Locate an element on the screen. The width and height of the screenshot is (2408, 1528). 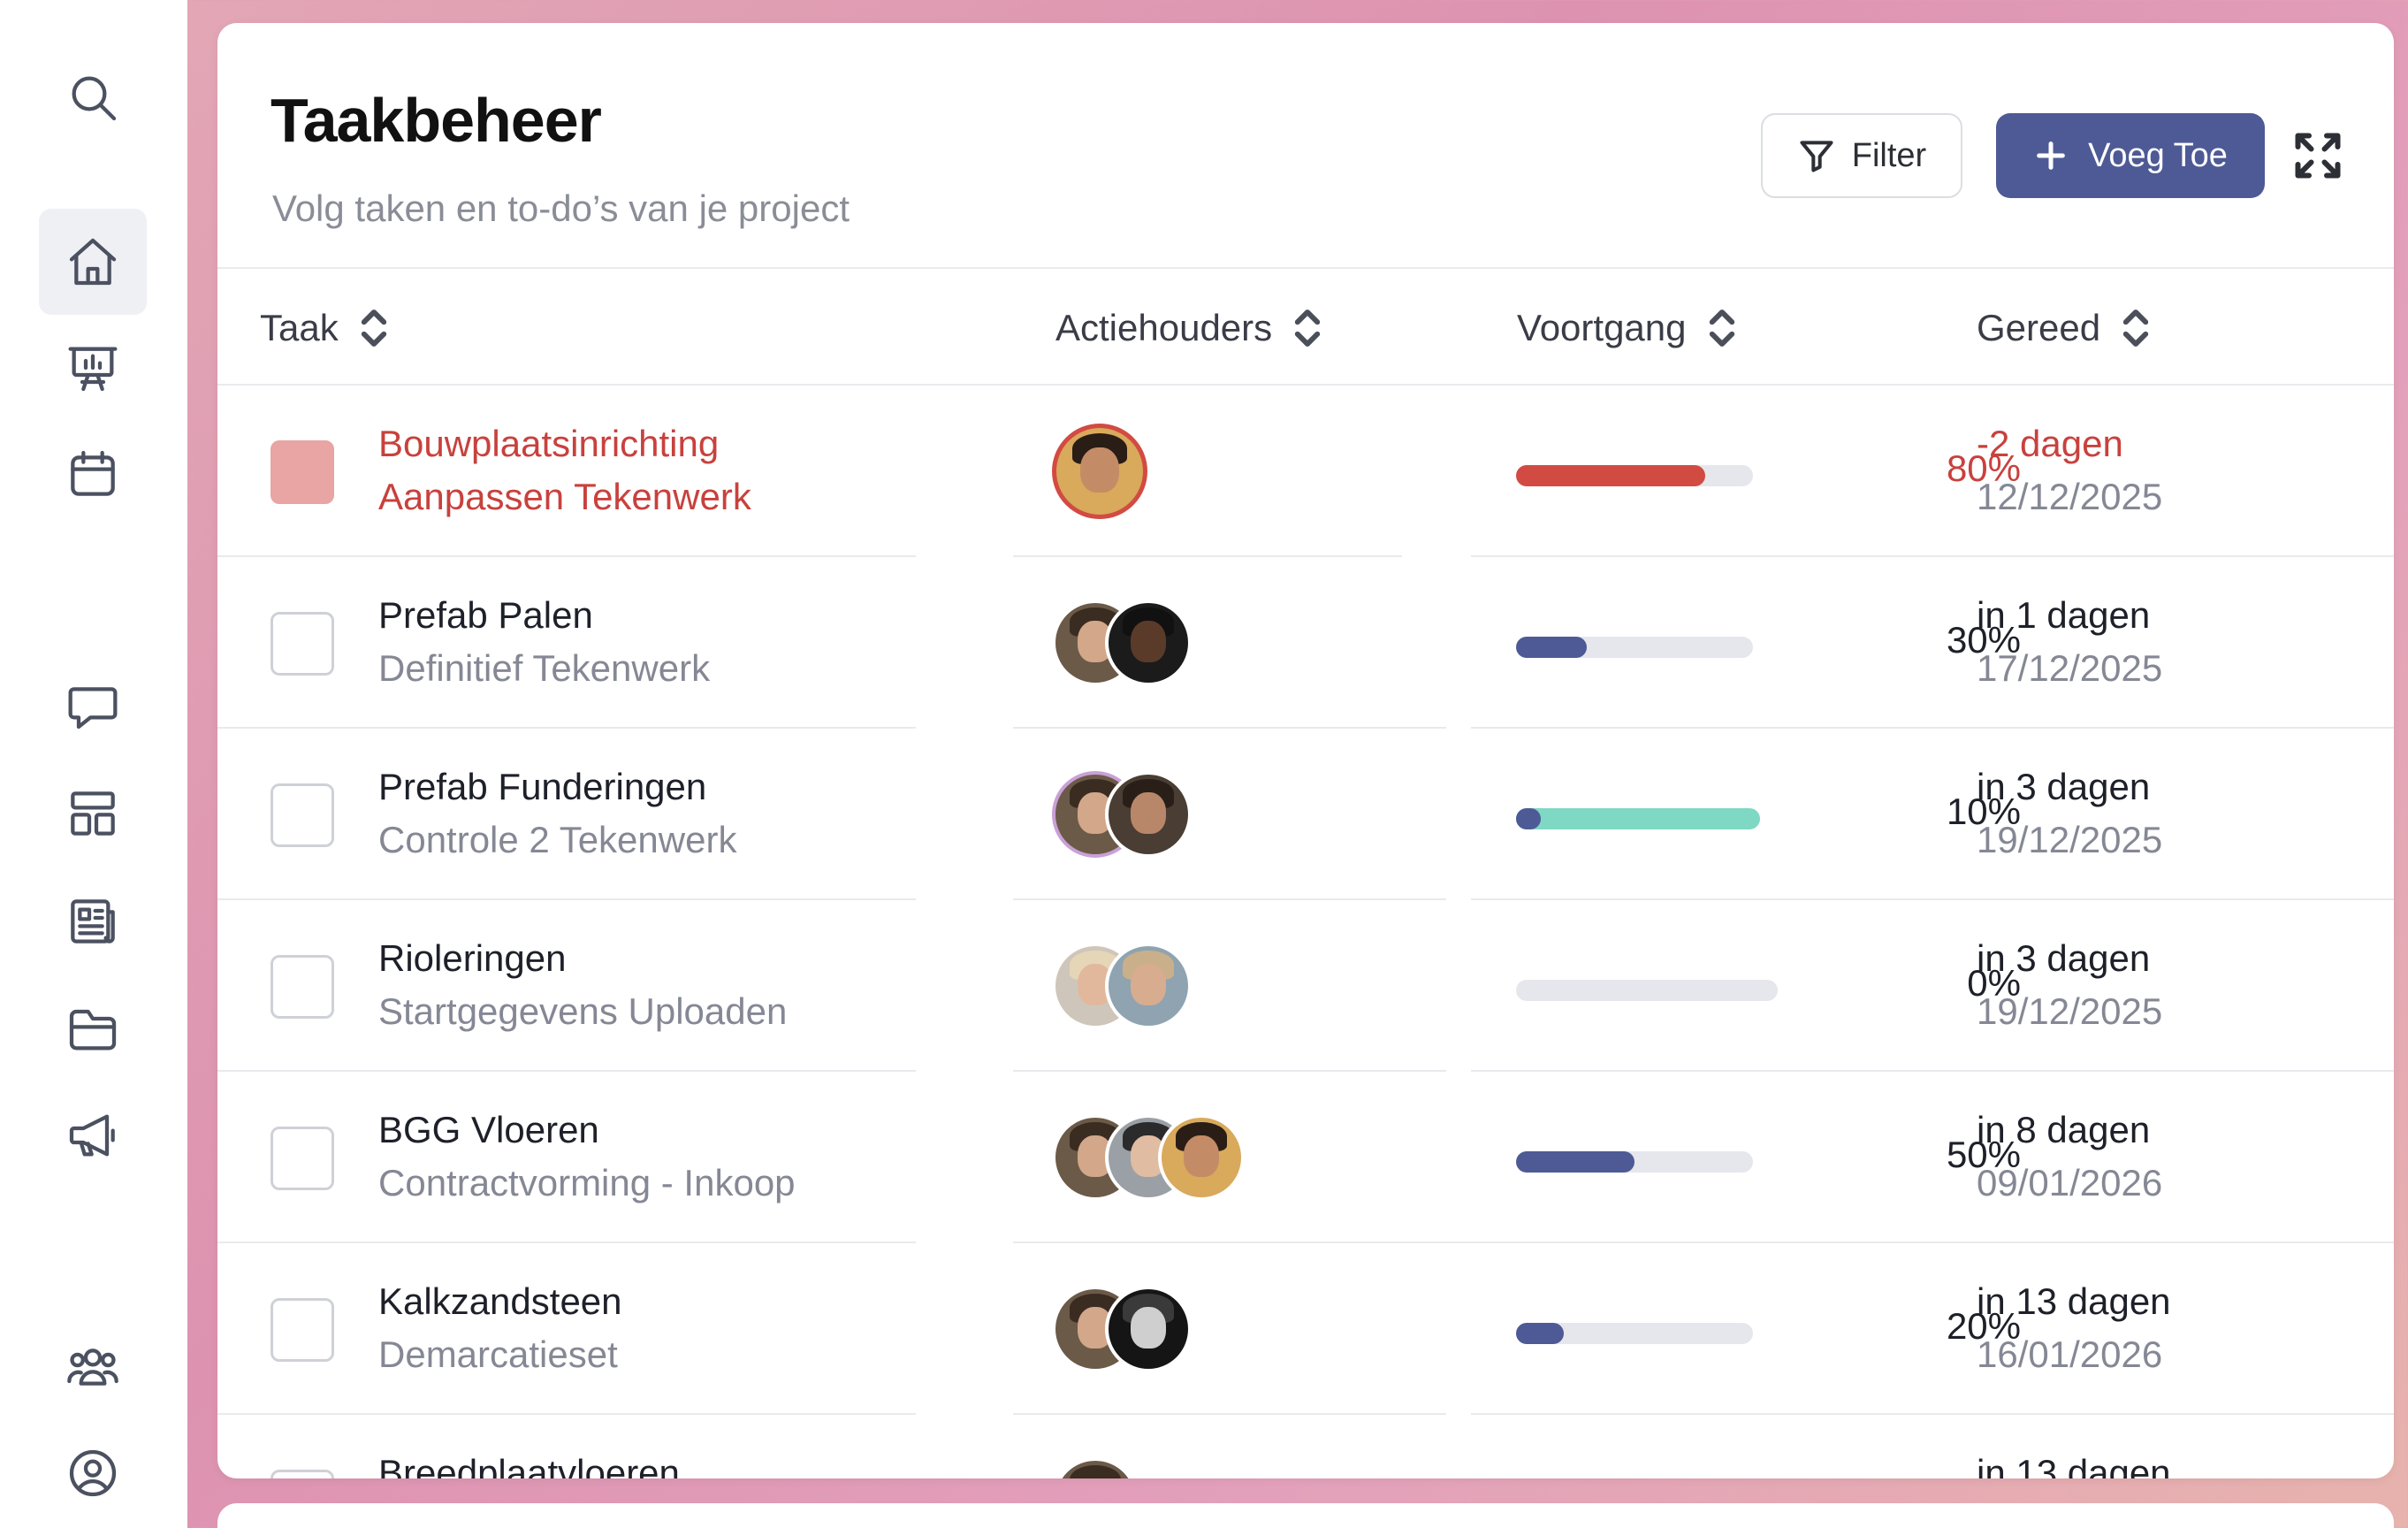
sidebar-item-calendar is located at coordinates (93, 474).